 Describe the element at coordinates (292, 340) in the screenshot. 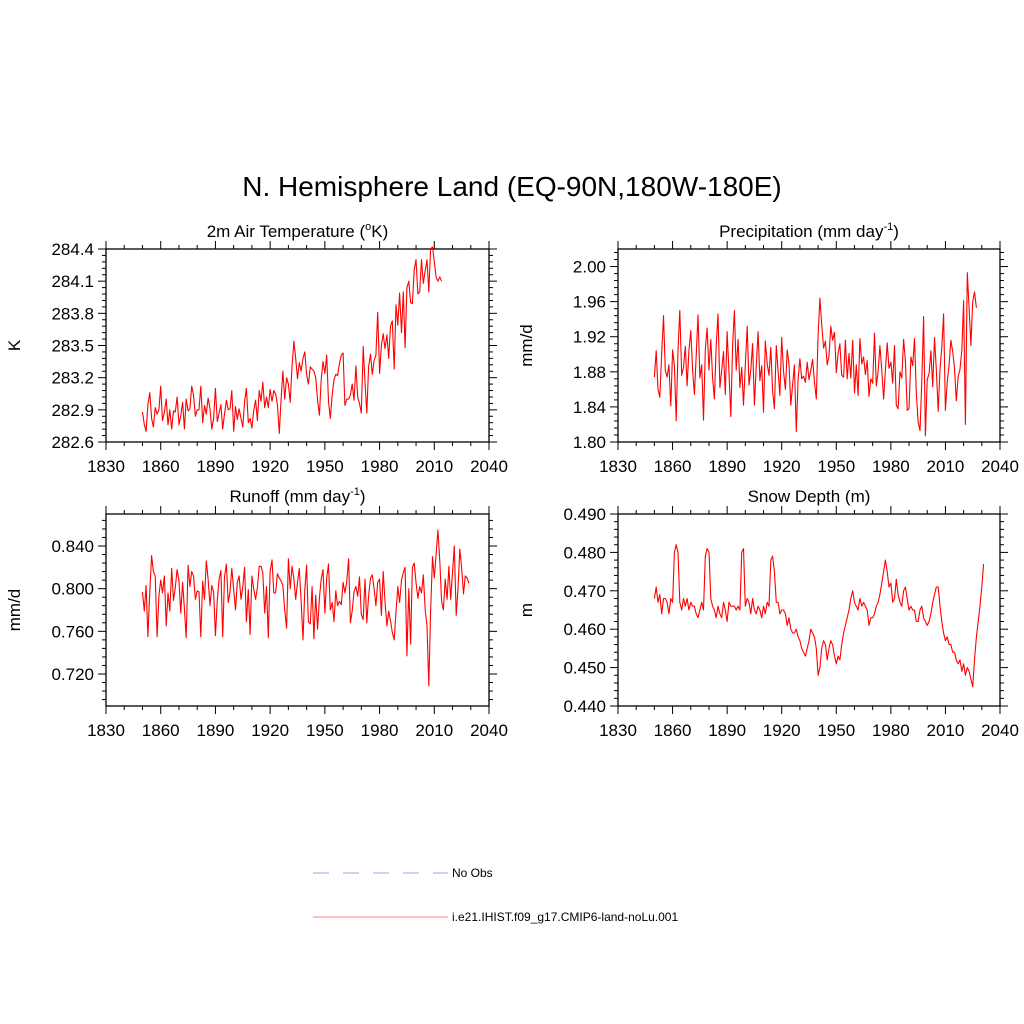

I see `series-line-air-temperature` at that location.